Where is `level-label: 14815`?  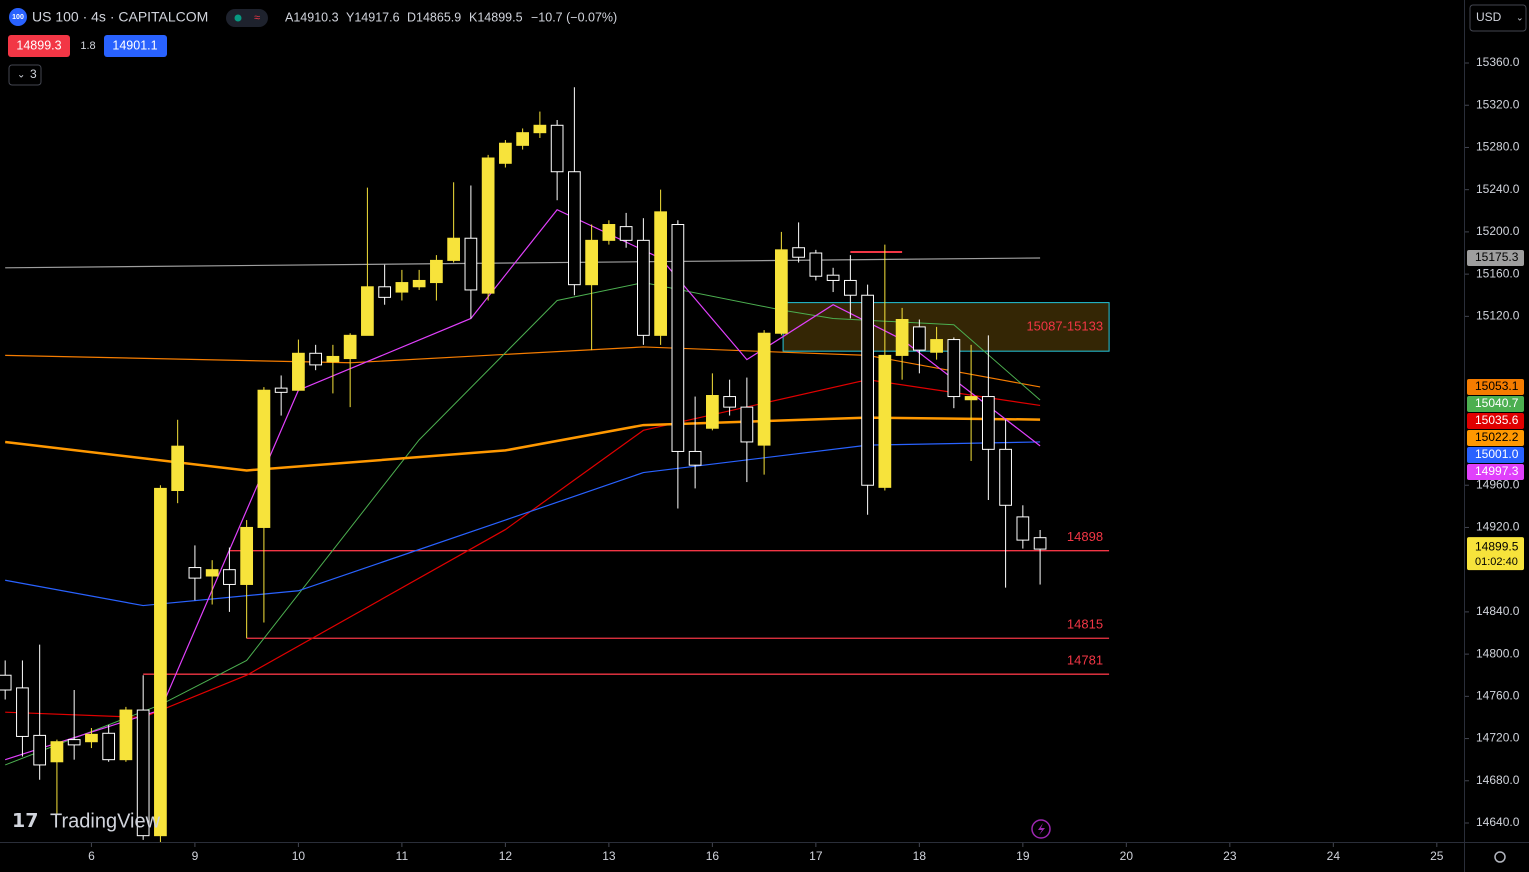 level-label: 14815 is located at coordinates (1085, 624).